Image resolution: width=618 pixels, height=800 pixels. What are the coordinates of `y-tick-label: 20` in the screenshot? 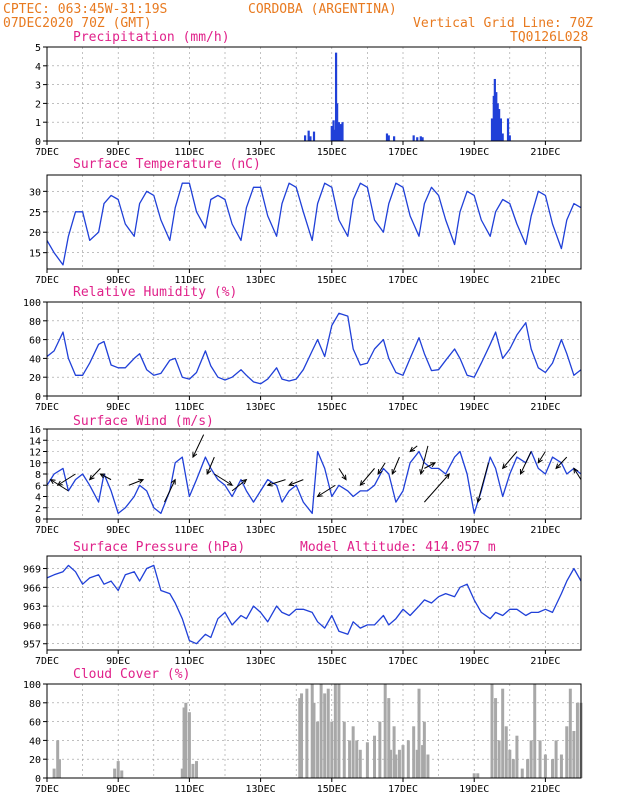 It's located at (35, 760).